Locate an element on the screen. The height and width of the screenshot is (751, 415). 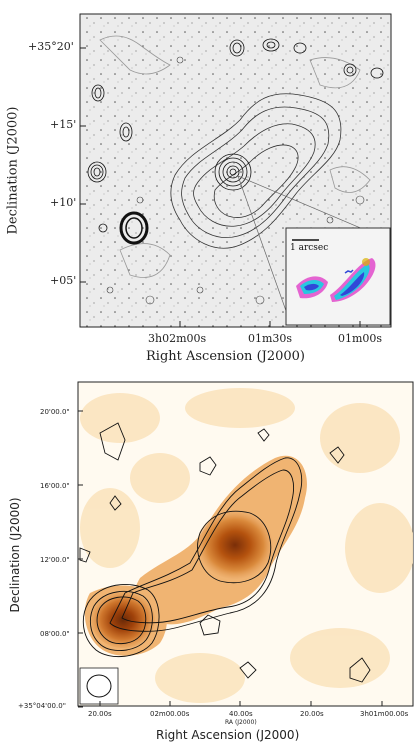
left-compact-core is located at coordinates (123, 620).